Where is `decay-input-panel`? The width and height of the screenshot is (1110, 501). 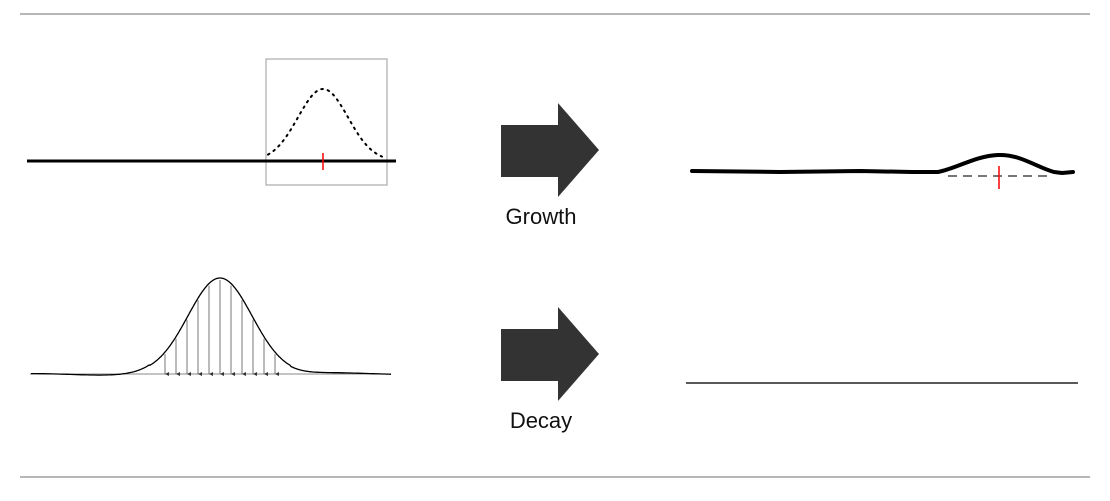
decay-input-panel is located at coordinates (210, 326).